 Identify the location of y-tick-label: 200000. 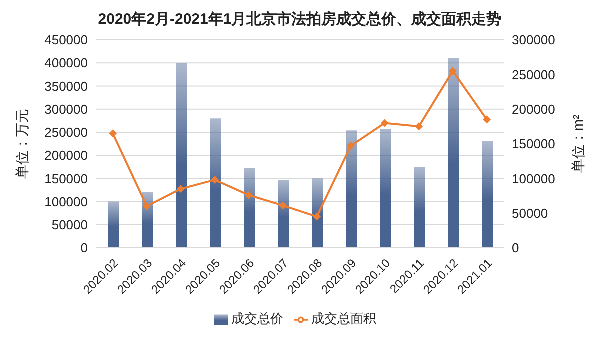
(66, 156).